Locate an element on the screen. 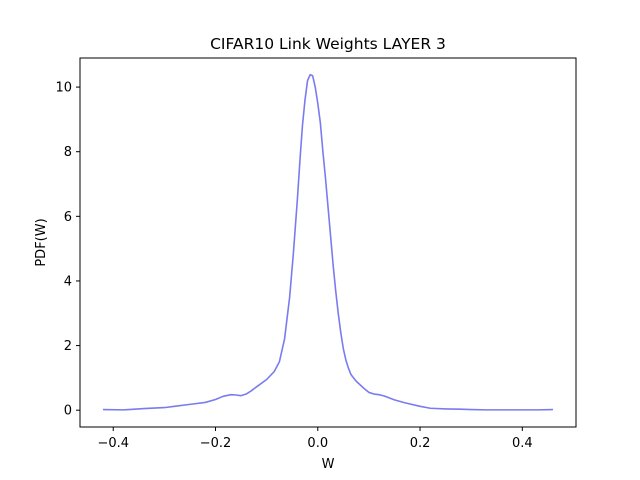 This screenshot has width=640, height=480. y-axis: 0 2 4 6 8 10 is located at coordinates (67, 250).